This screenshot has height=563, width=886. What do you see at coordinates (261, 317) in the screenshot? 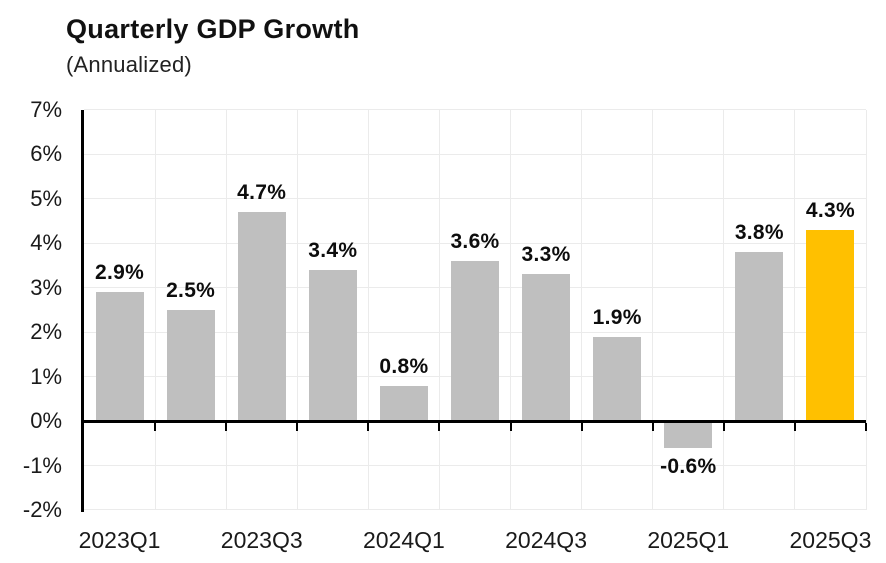
I see `bar-2023Q3` at bounding box center [261, 317].